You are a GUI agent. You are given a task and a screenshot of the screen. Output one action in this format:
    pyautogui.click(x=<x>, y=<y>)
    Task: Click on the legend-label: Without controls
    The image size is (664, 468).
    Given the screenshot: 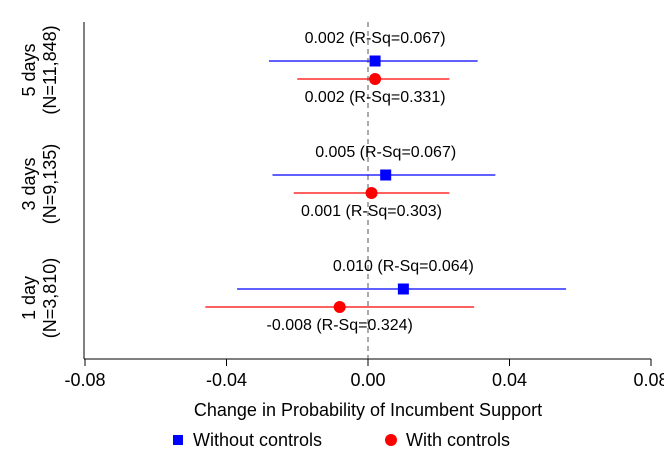 What is the action you would take?
    pyautogui.click(x=257, y=440)
    